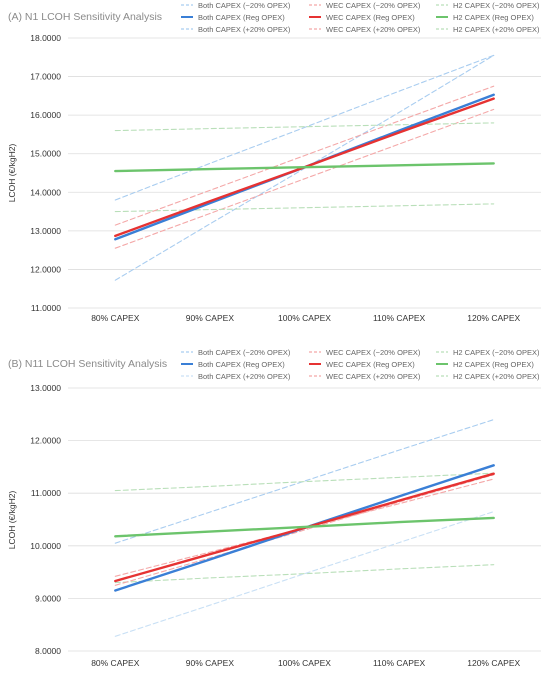 This screenshot has height=674, width=550. What do you see at coordinates (48, 651) in the screenshot?
I see `y-tick-label: 8.0000` at bounding box center [48, 651].